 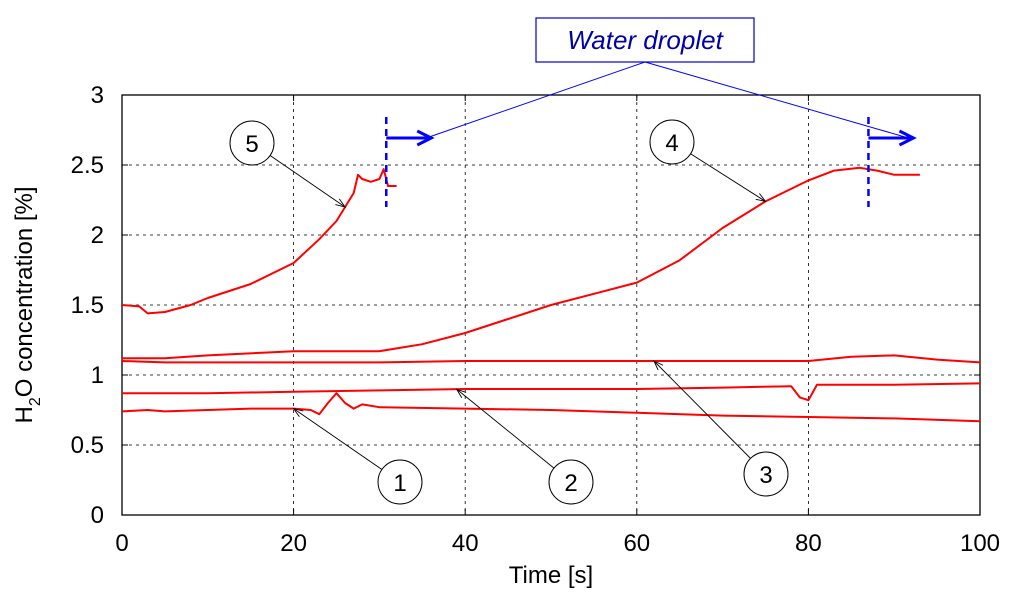 What do you see at coordinates (980, 543) in the screenshot?
I see `x-tick-label: 100` at bounding box center [980, 543].